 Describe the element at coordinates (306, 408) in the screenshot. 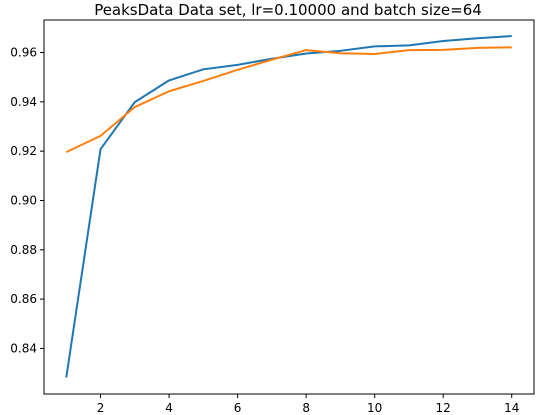

I see `x-tick-label: 8` at that location.